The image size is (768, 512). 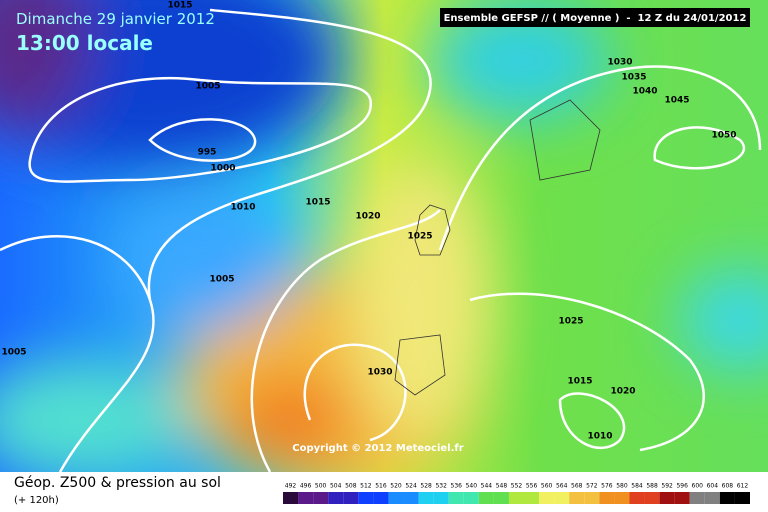 I want to click on date: Dimanche 29 janvier 2012, so click(x=115, y=19).